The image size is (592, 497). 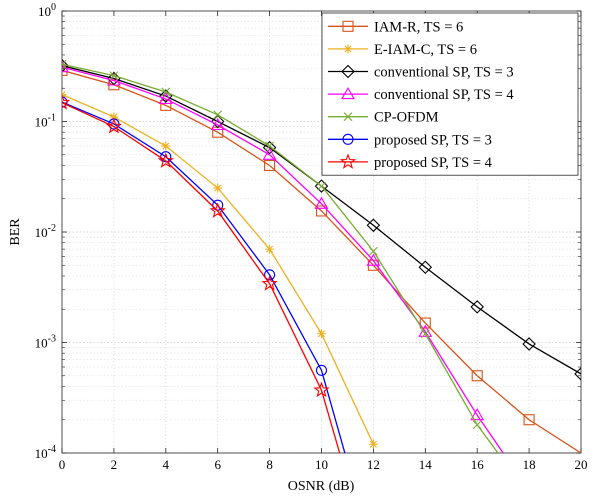 I want to click on x-axis-label: OSNR (dB), so click(x=321, y=486).